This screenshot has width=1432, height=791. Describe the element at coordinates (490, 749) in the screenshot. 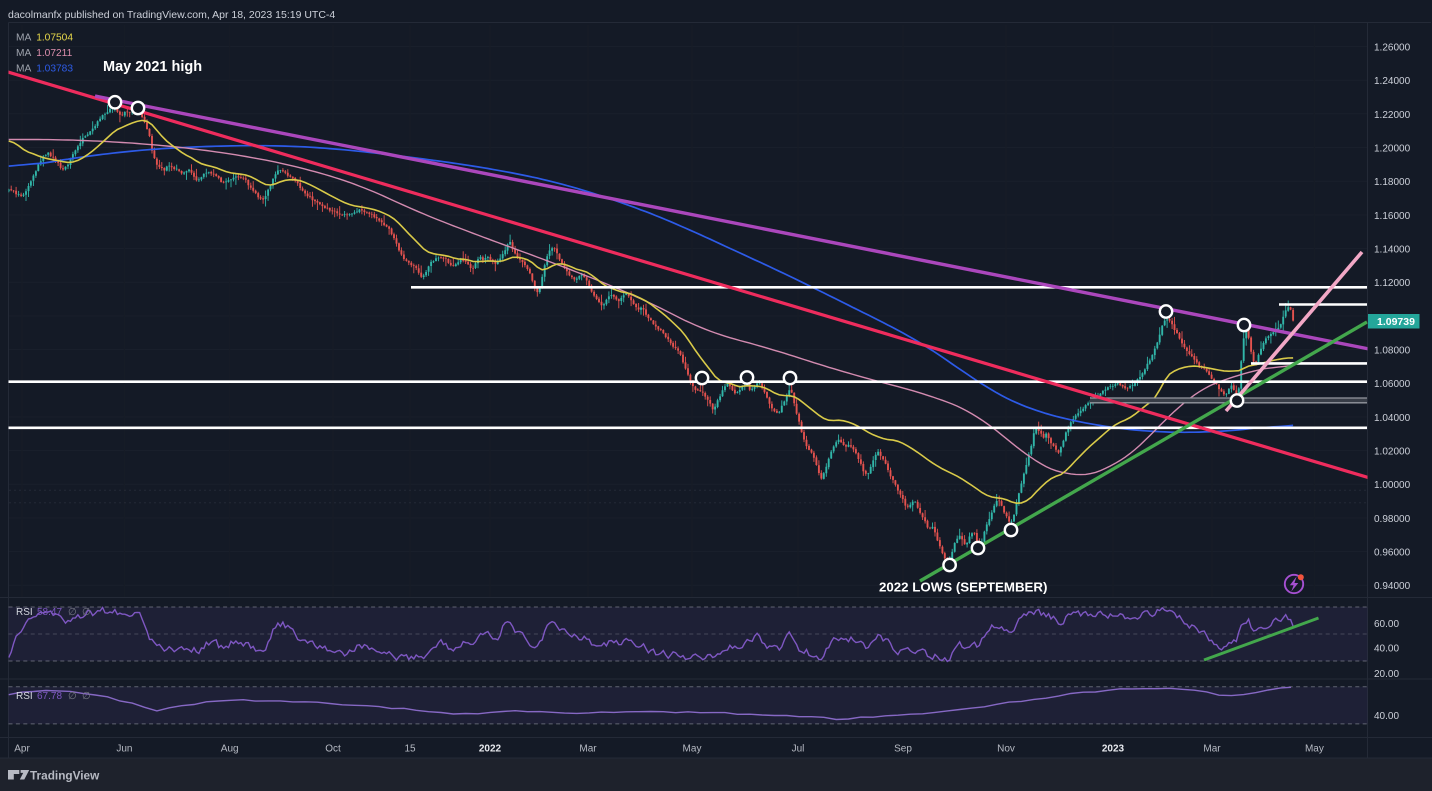

I see `svg-text: 2022` at that location.